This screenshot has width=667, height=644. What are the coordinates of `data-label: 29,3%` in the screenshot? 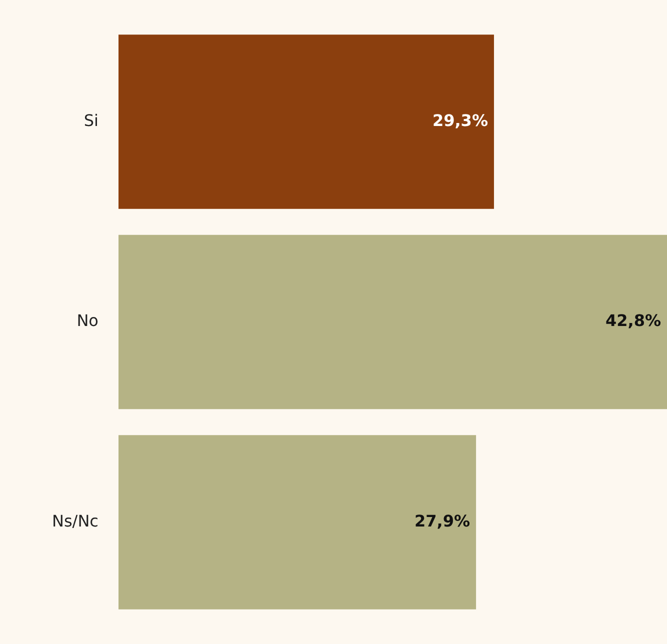 It's located at (460, 120).